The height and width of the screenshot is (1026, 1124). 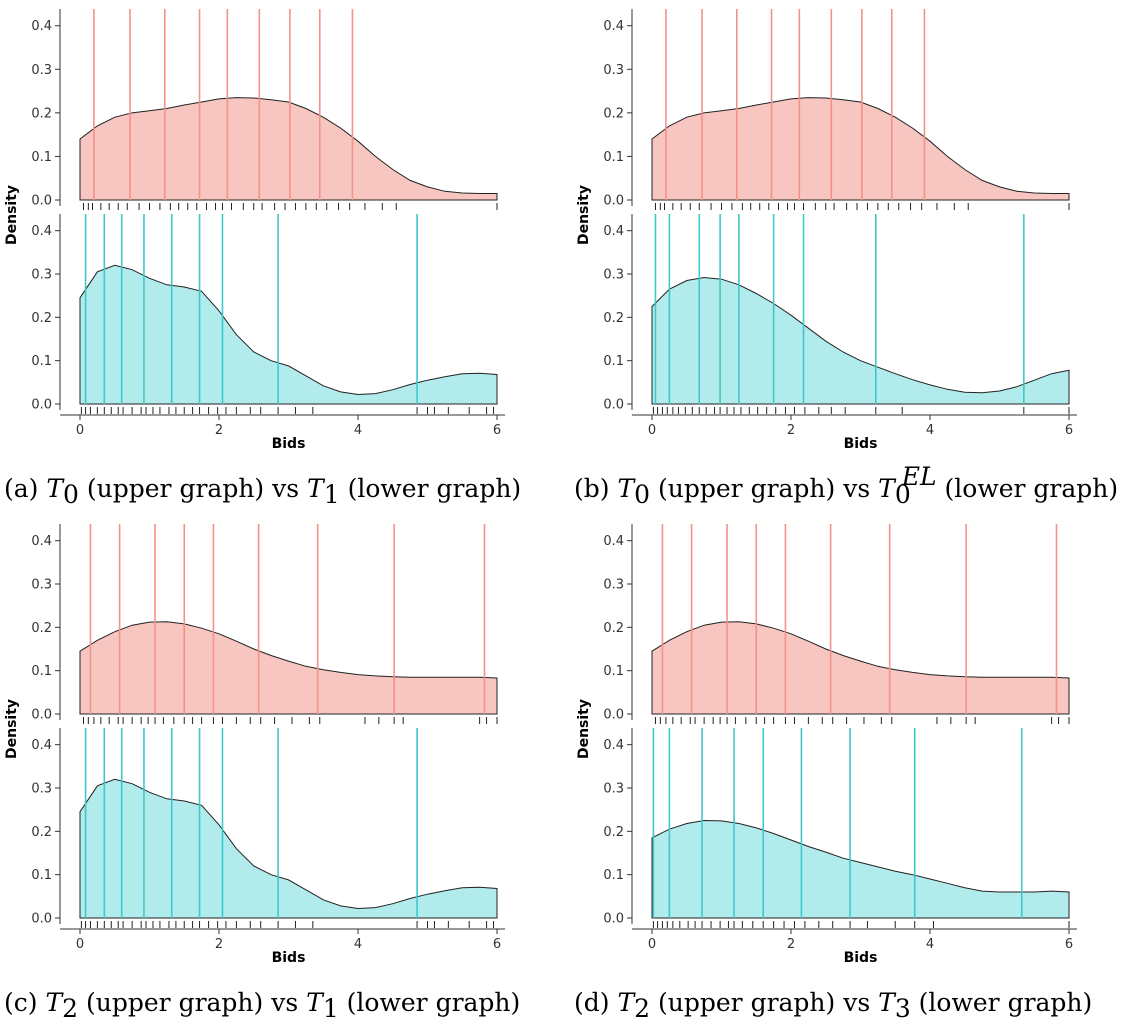 I want to click on caption-part: (c), so click(x=24, y=1002).